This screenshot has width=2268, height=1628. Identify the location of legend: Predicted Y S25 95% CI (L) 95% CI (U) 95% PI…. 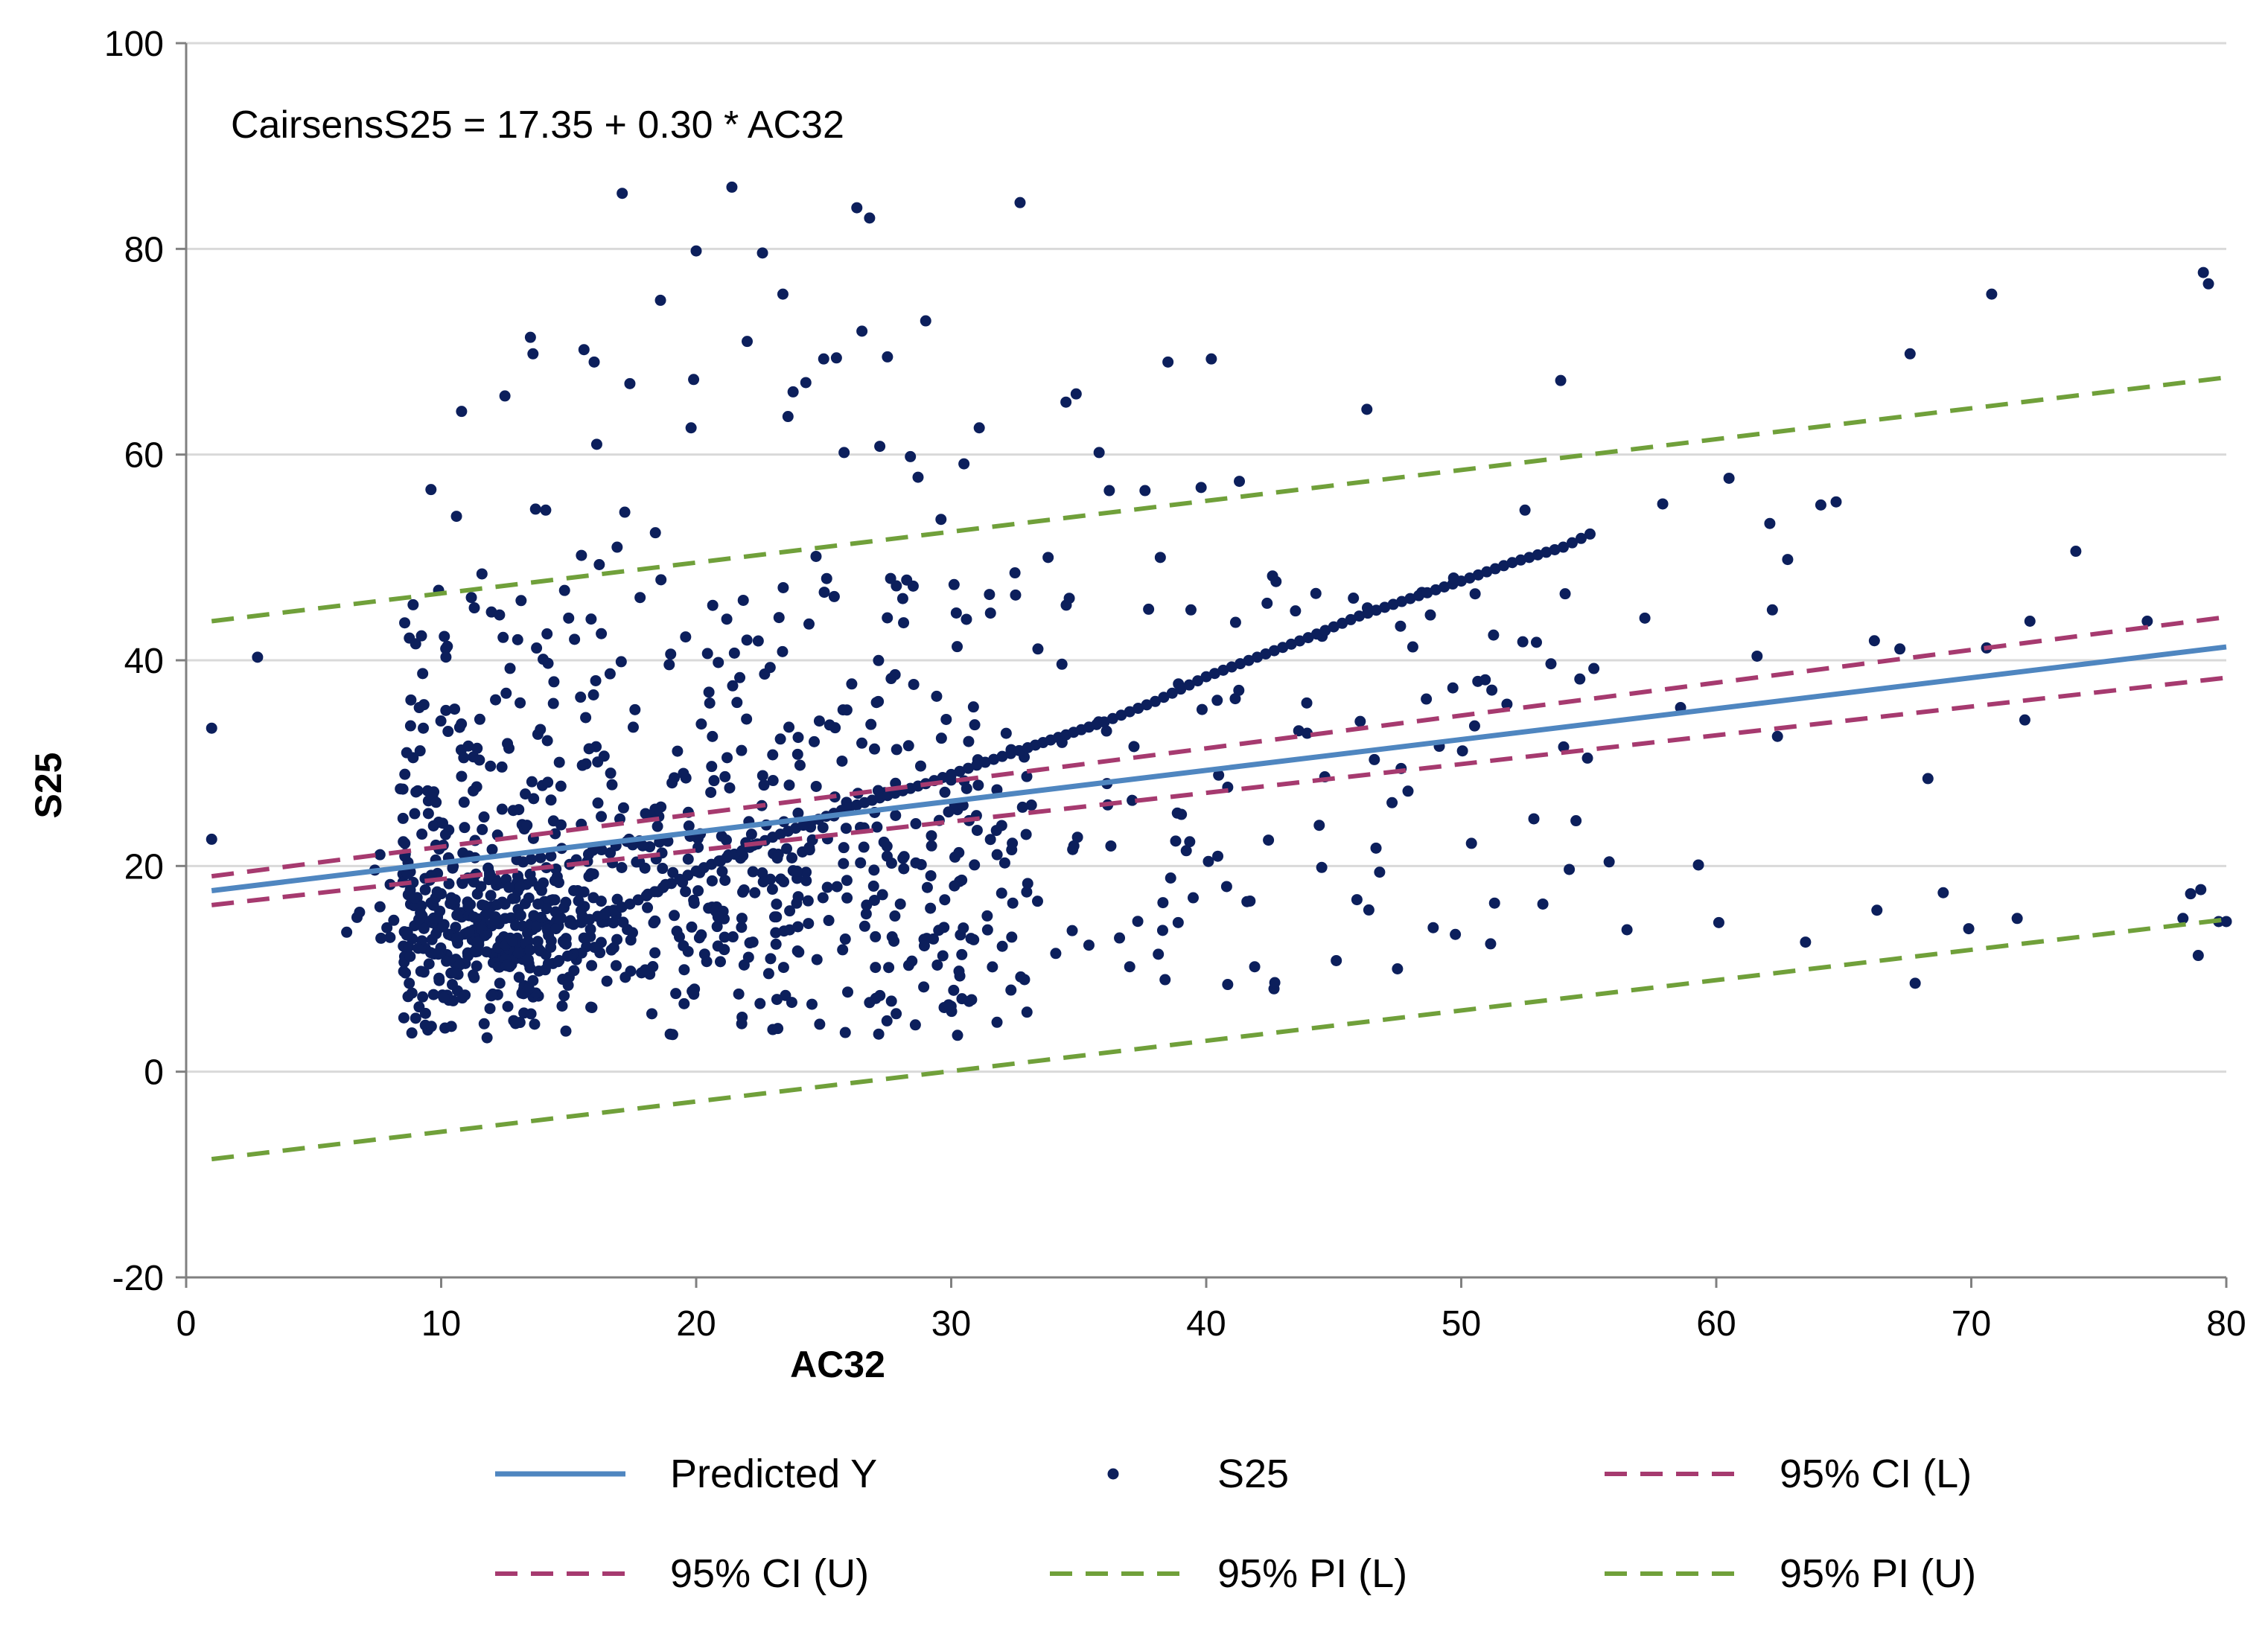
(1235, 1524).